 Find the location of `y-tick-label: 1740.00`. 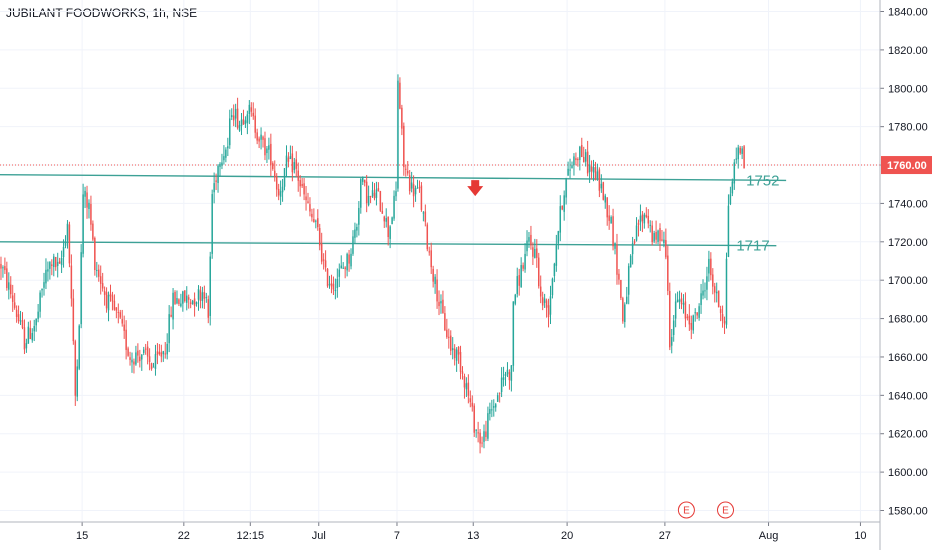

y-tick-label: 1740.00 is located at coordinates (908, 204).